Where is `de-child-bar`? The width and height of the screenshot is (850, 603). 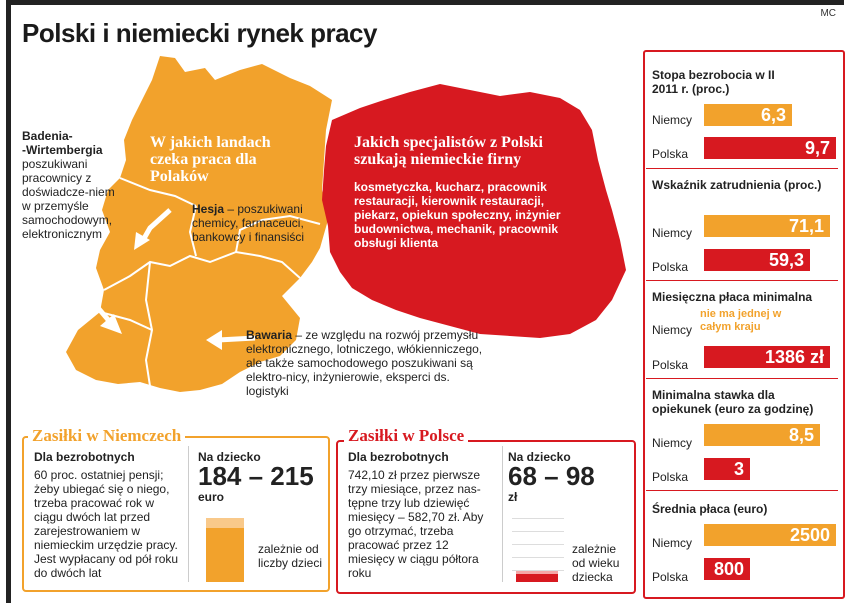
de-child-bar is located at coordinates (225, 550).